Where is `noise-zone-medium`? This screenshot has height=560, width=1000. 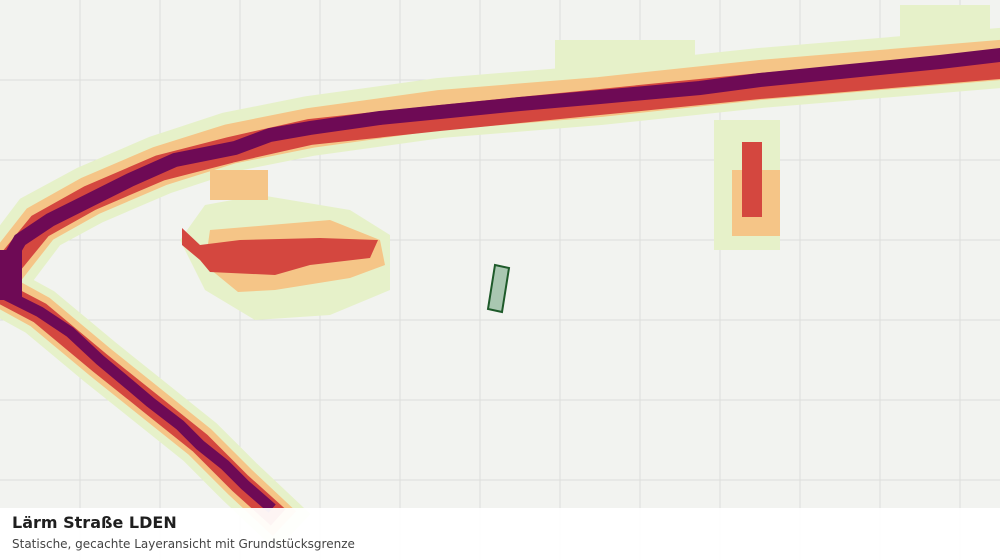
noise-zone-medium is located at coordinates (239, 185).